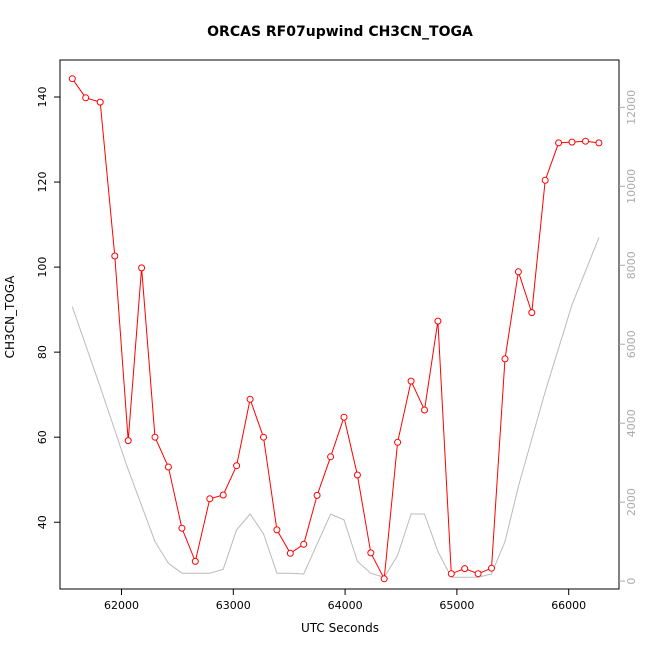 The height and width of the screenshot is (650, 650). I want to click on x-axis: 62000 63000 64000 65000 66000, so click(345, 600).